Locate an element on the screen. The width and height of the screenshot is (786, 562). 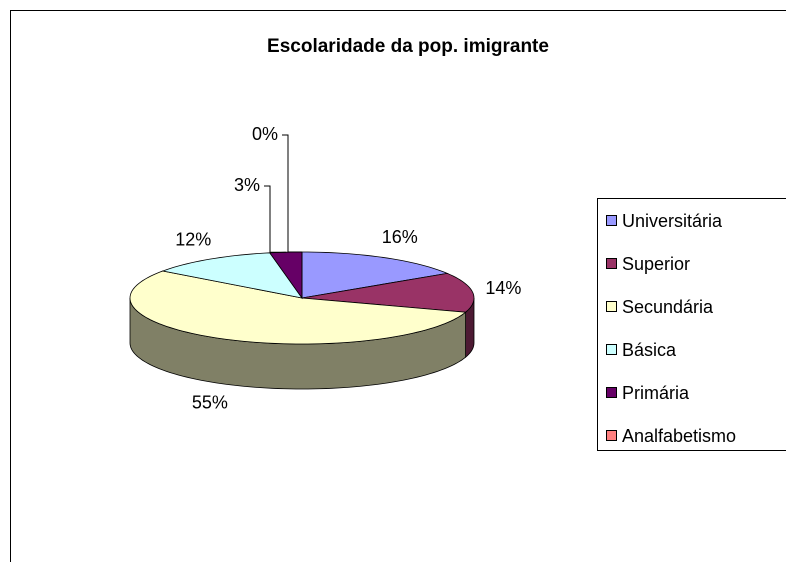
legend-label: Básica is located at coordinates (649, 350).